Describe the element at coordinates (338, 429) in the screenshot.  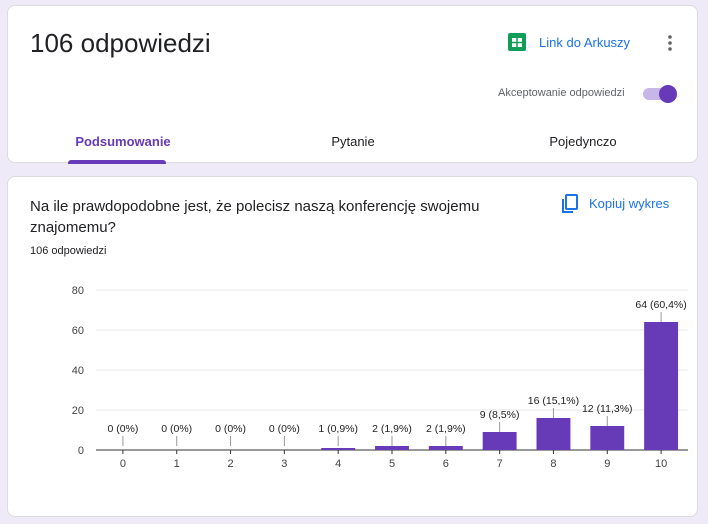
I see `value-label: 1 (0,9%)` at that location.